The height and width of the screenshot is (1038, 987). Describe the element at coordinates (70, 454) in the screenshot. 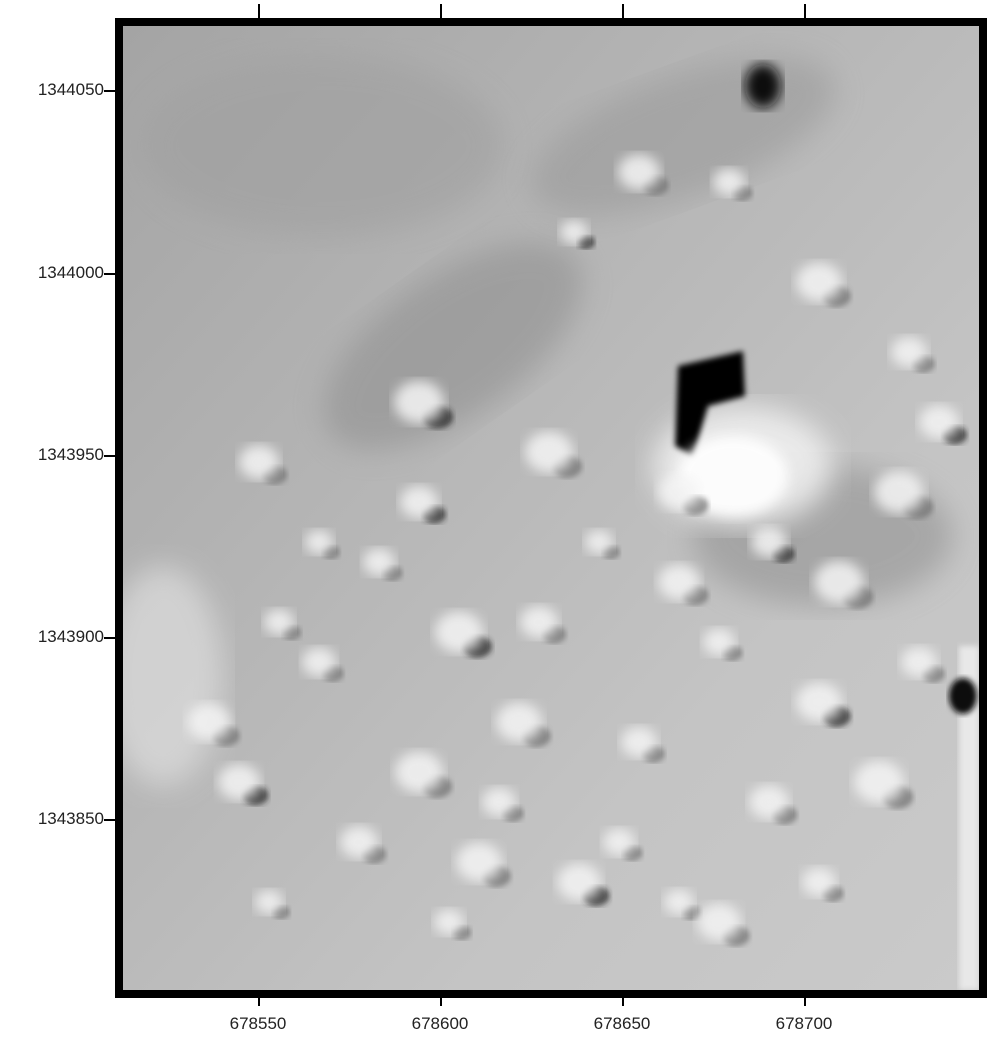

I see `y-tick-label: 1343950` at that location.